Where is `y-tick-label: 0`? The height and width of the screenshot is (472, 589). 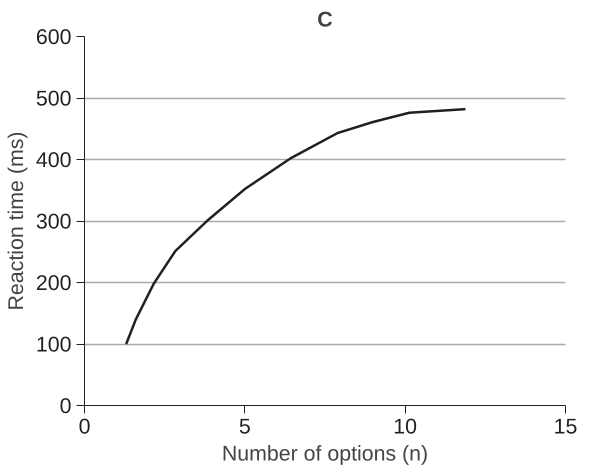
y-tick-label: 0 is located at coordinates (66, 406).